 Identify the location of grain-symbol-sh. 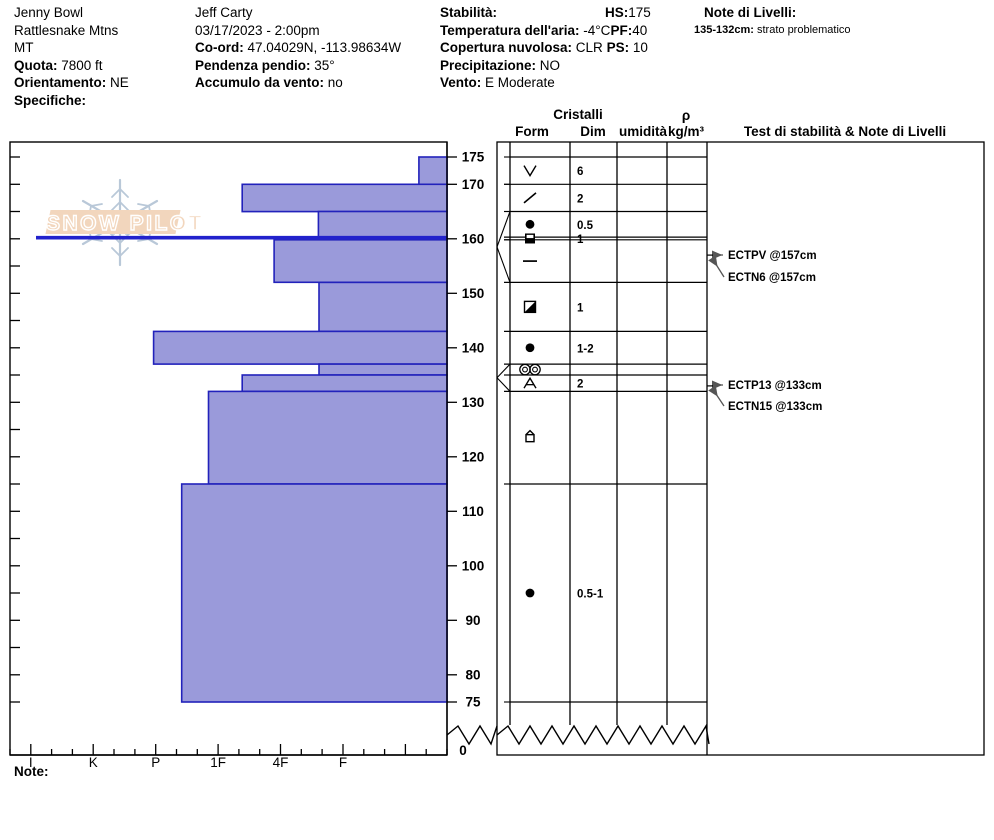
(530, 436).